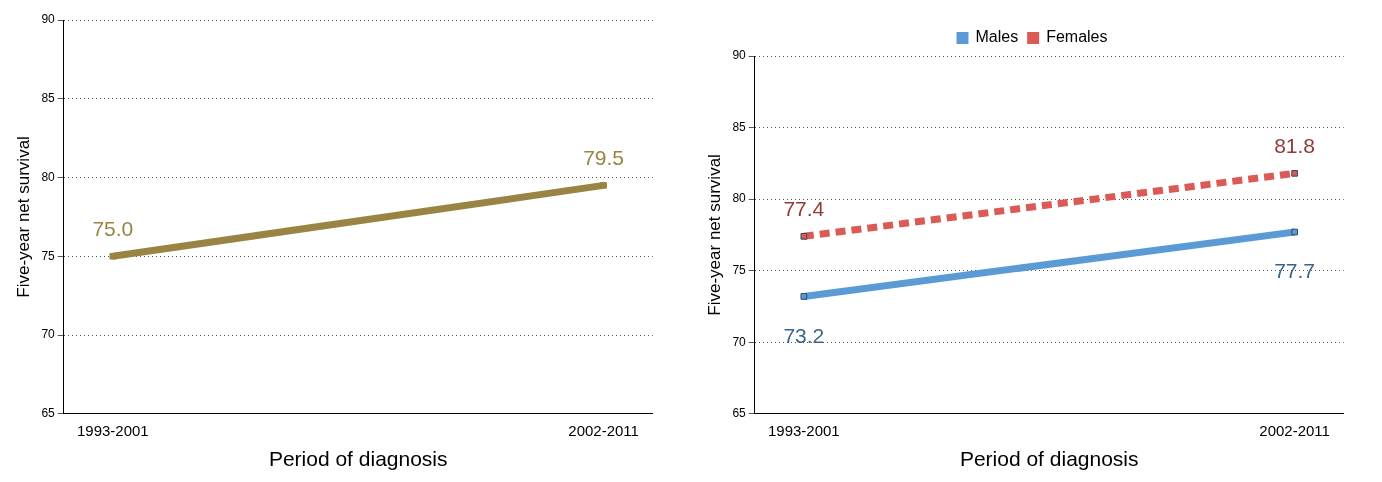 This screenshot has width=1382, height=482. I want to click on data-label: 77.4, so click(804, 208).